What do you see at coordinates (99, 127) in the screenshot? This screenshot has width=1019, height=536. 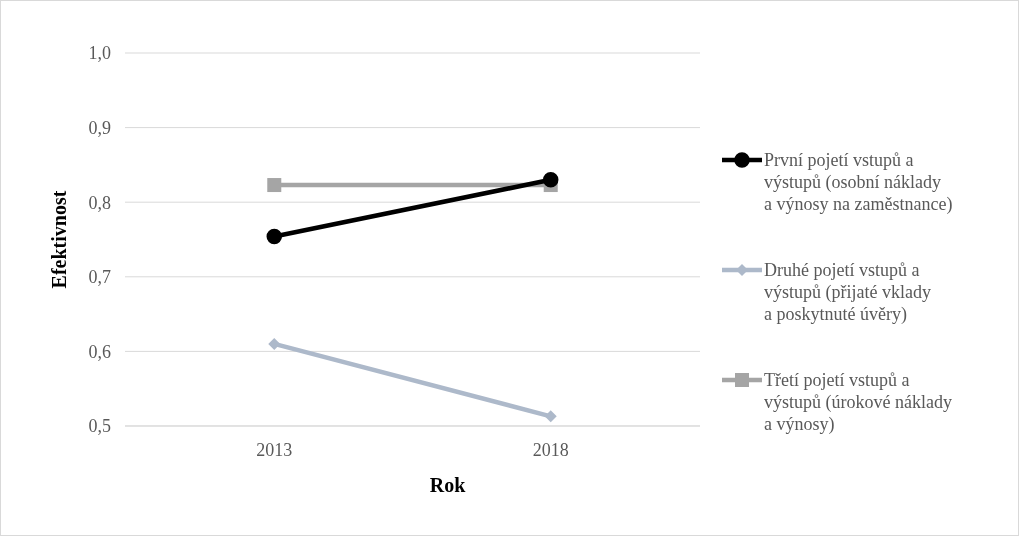 I see `y-tick-label: 0,9` at bounding box center [99, 127].